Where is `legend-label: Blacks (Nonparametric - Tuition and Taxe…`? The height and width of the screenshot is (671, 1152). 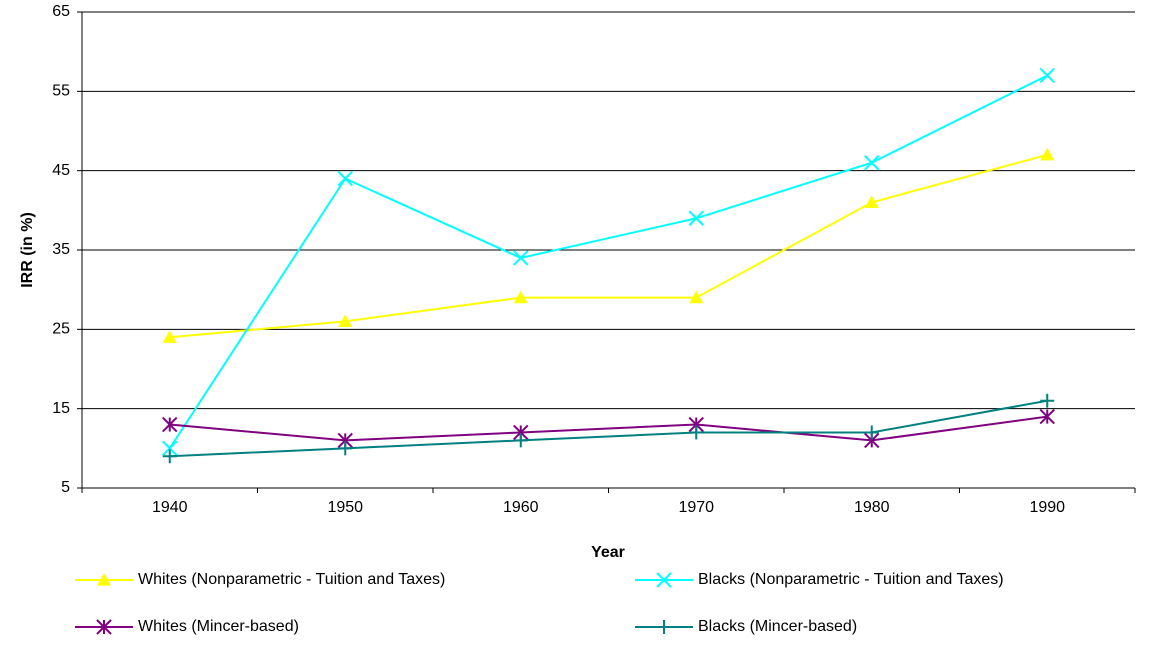 legend-label: Blacks (Nonparametric - Tuition and Taxe… is located at coordinates (851, 579).